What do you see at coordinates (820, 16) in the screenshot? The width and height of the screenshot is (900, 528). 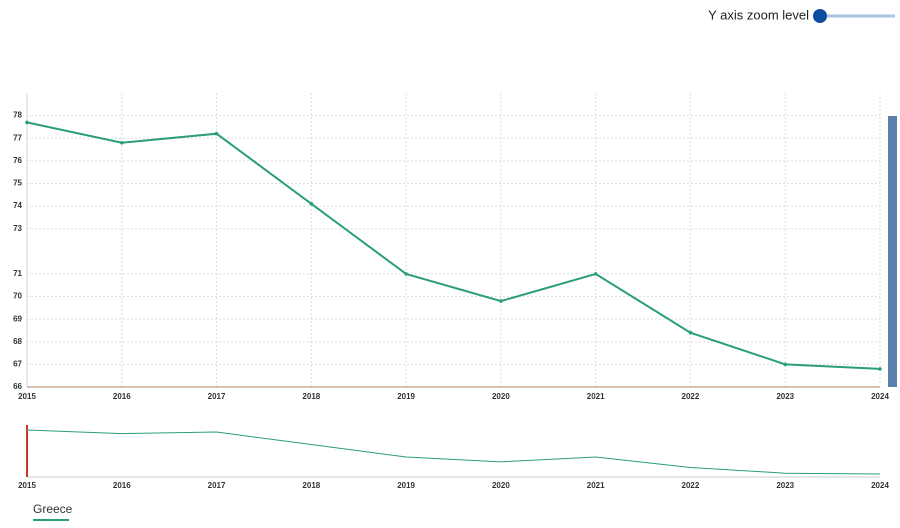 I see `zoom-knob` at bounding box center [820, 16].